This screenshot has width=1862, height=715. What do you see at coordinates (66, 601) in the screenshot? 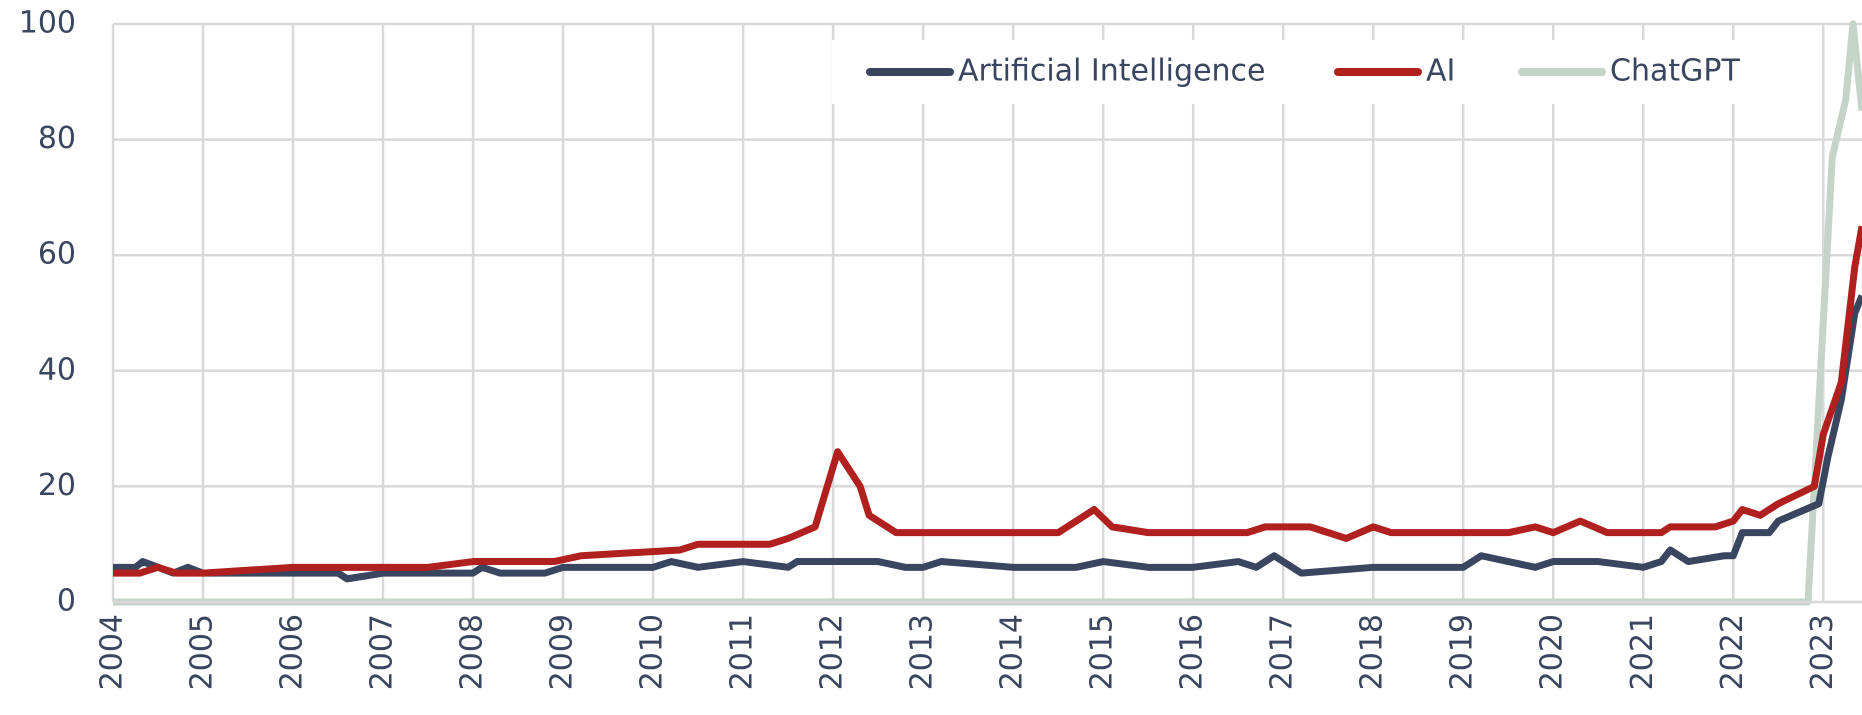
I see `y-tick-label: 0` at bounding box center [66, 601].